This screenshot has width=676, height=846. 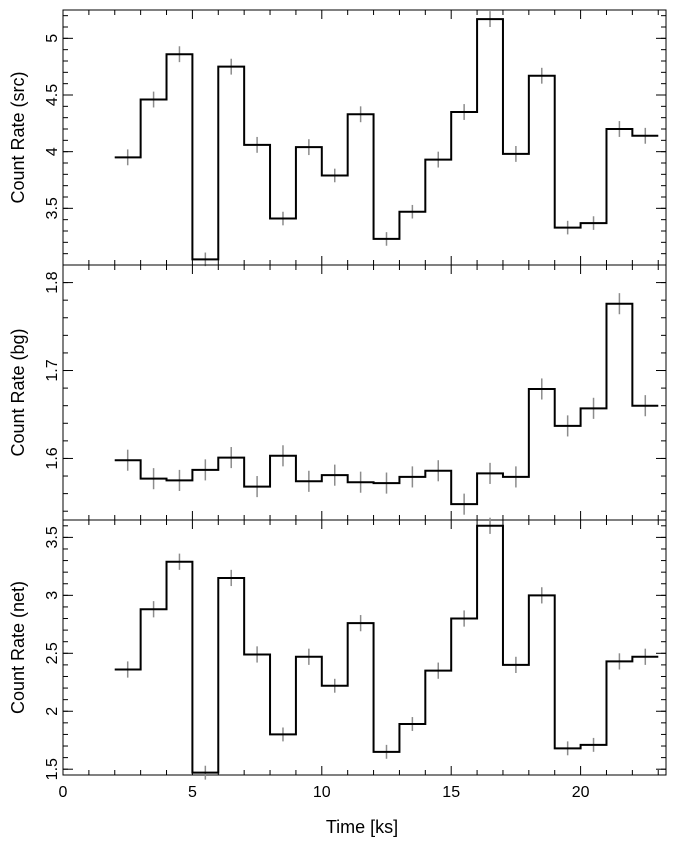 What do you see at coordinates (52, 38) in the screenshot?
I see `y-tick-label: 5` at bounding box center [52, 38].